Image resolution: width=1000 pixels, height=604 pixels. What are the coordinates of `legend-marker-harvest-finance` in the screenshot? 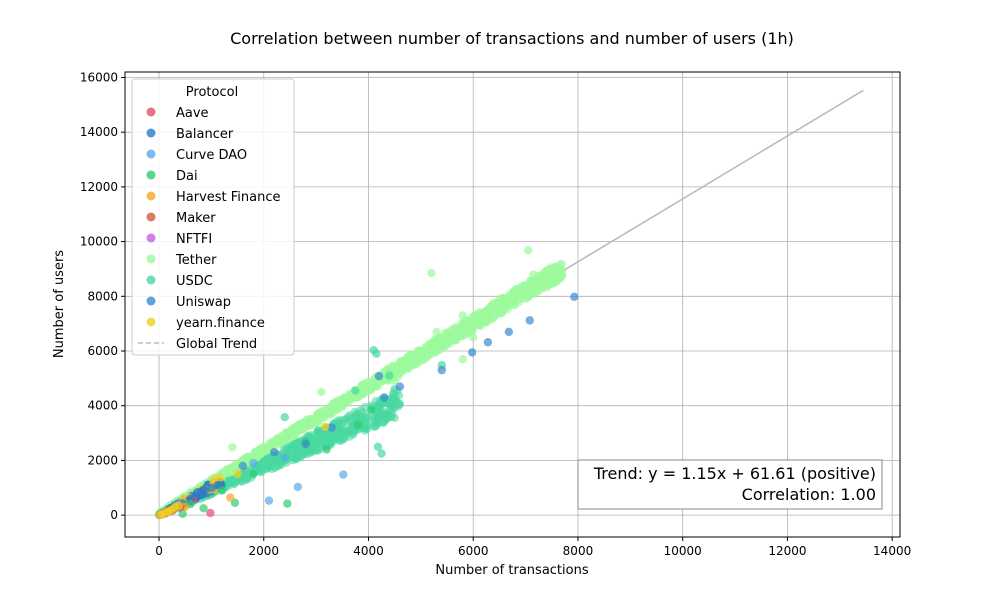 It's located at (151, 196).